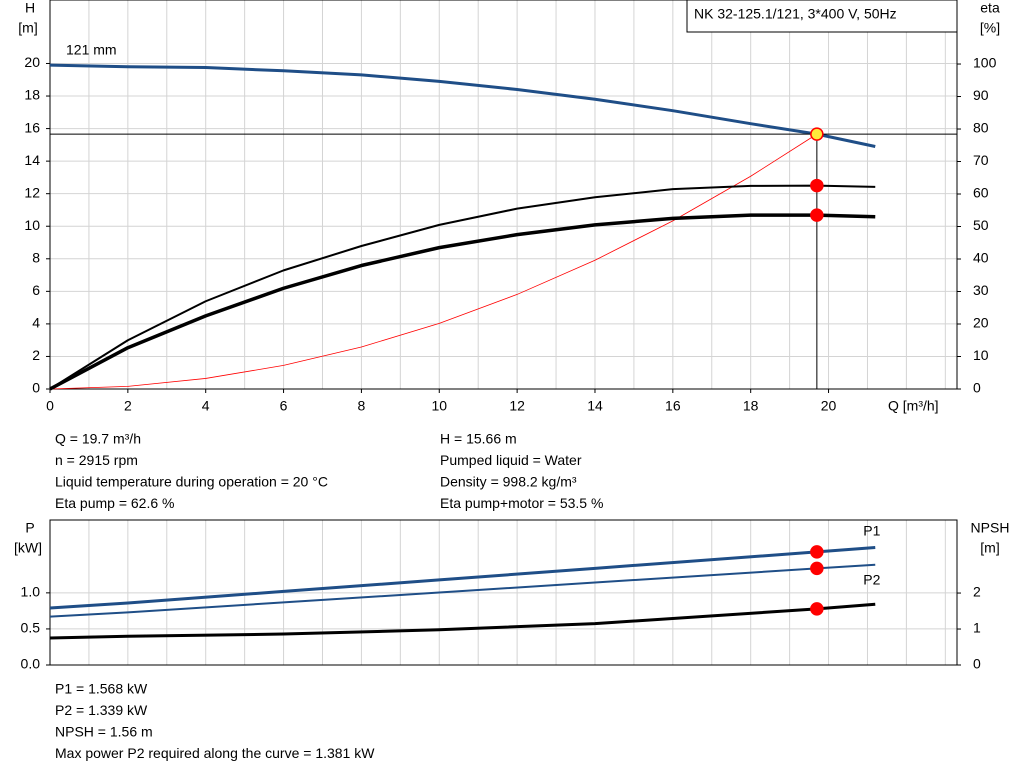 The width and height of the screenshot is (1024, 781). What do you see at coordinates (32, 160) in the screenshot?
I see `y-tick-label: 14` at bounding box center [32, 160].